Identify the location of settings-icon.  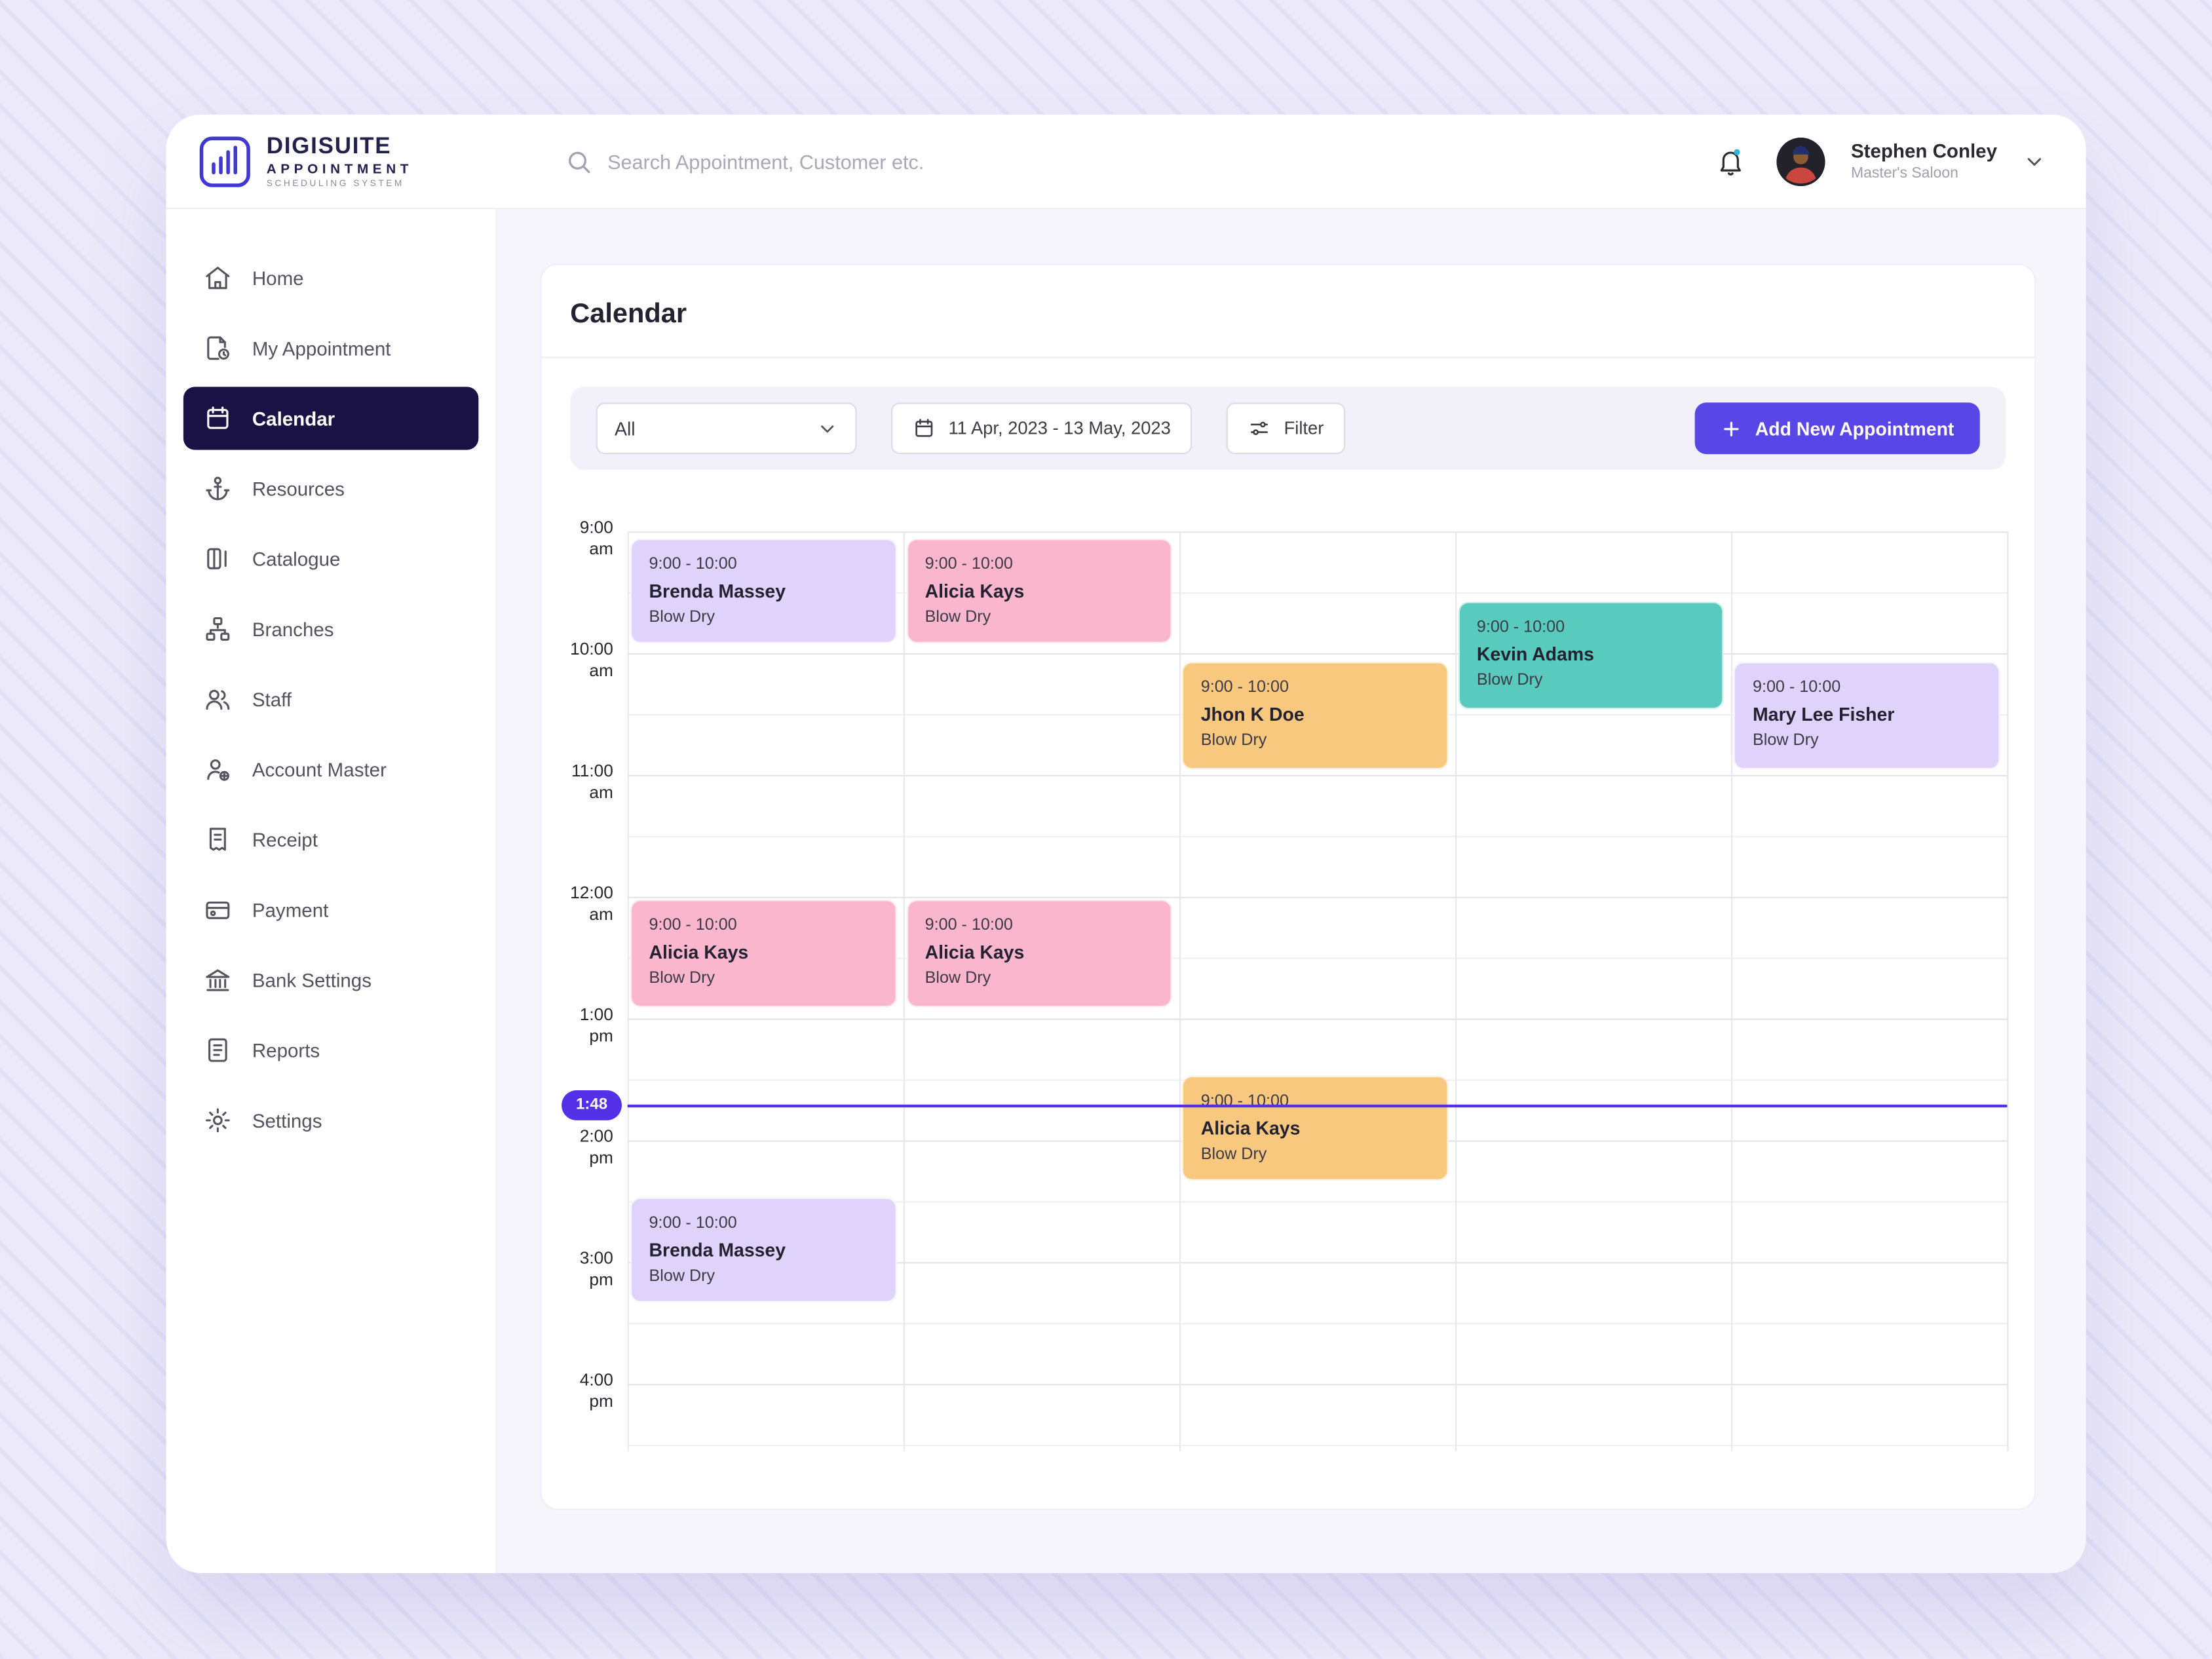
(218, 1120).